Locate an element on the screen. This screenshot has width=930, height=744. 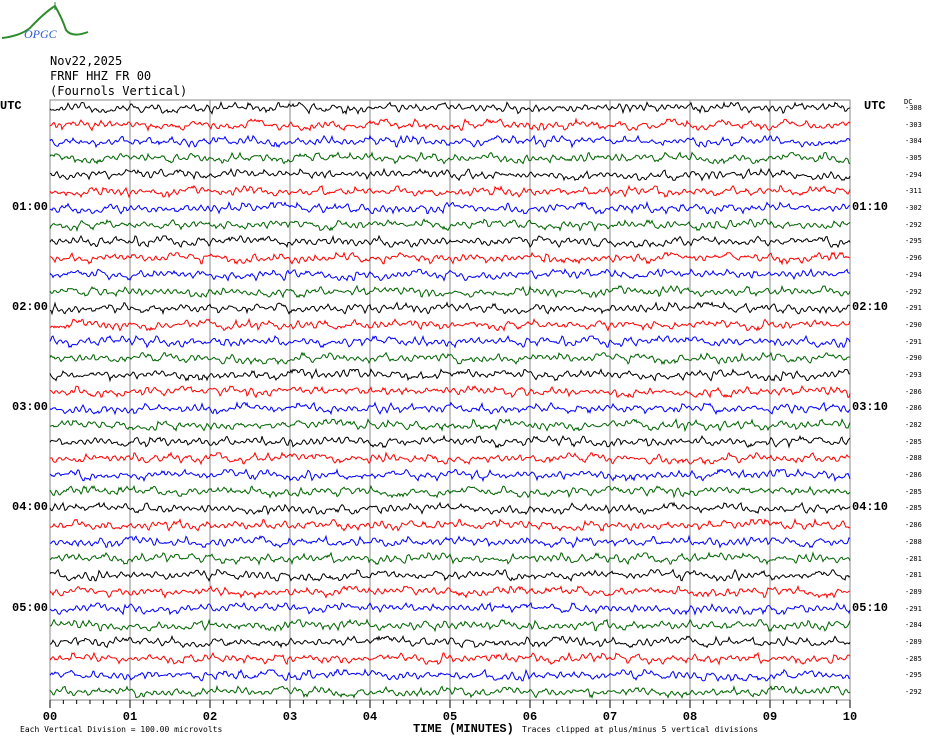
dc-offset-label: -308 is located at coordinates (913, 108).